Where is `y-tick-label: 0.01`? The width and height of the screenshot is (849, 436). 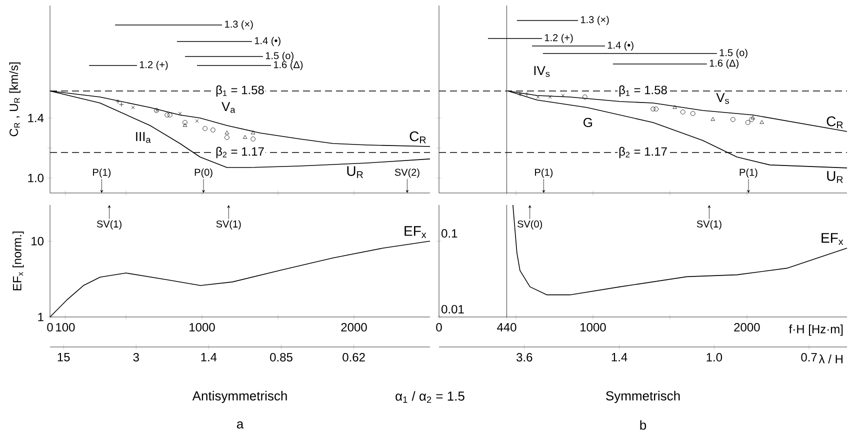
y-tick-label: 0.01 is located at coordinates (453, 309).